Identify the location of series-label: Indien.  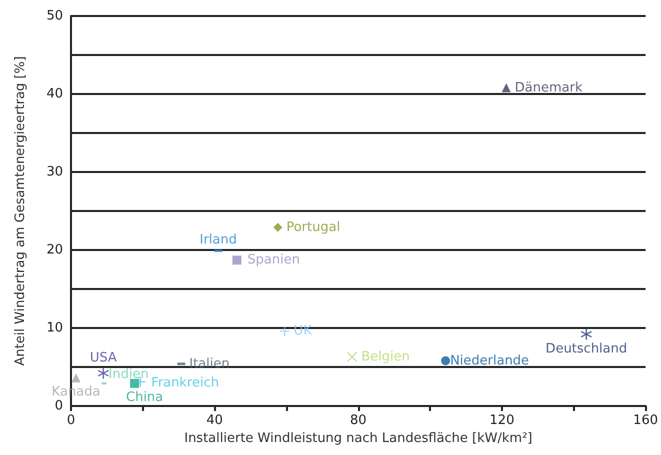
(128, 374).